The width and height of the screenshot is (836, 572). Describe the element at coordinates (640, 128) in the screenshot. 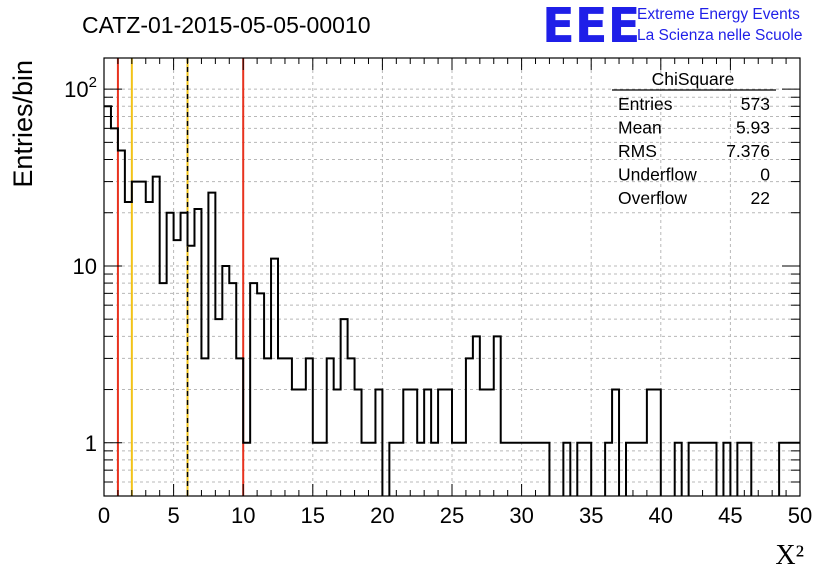

I see `stats-row-label: Mean` at that location.